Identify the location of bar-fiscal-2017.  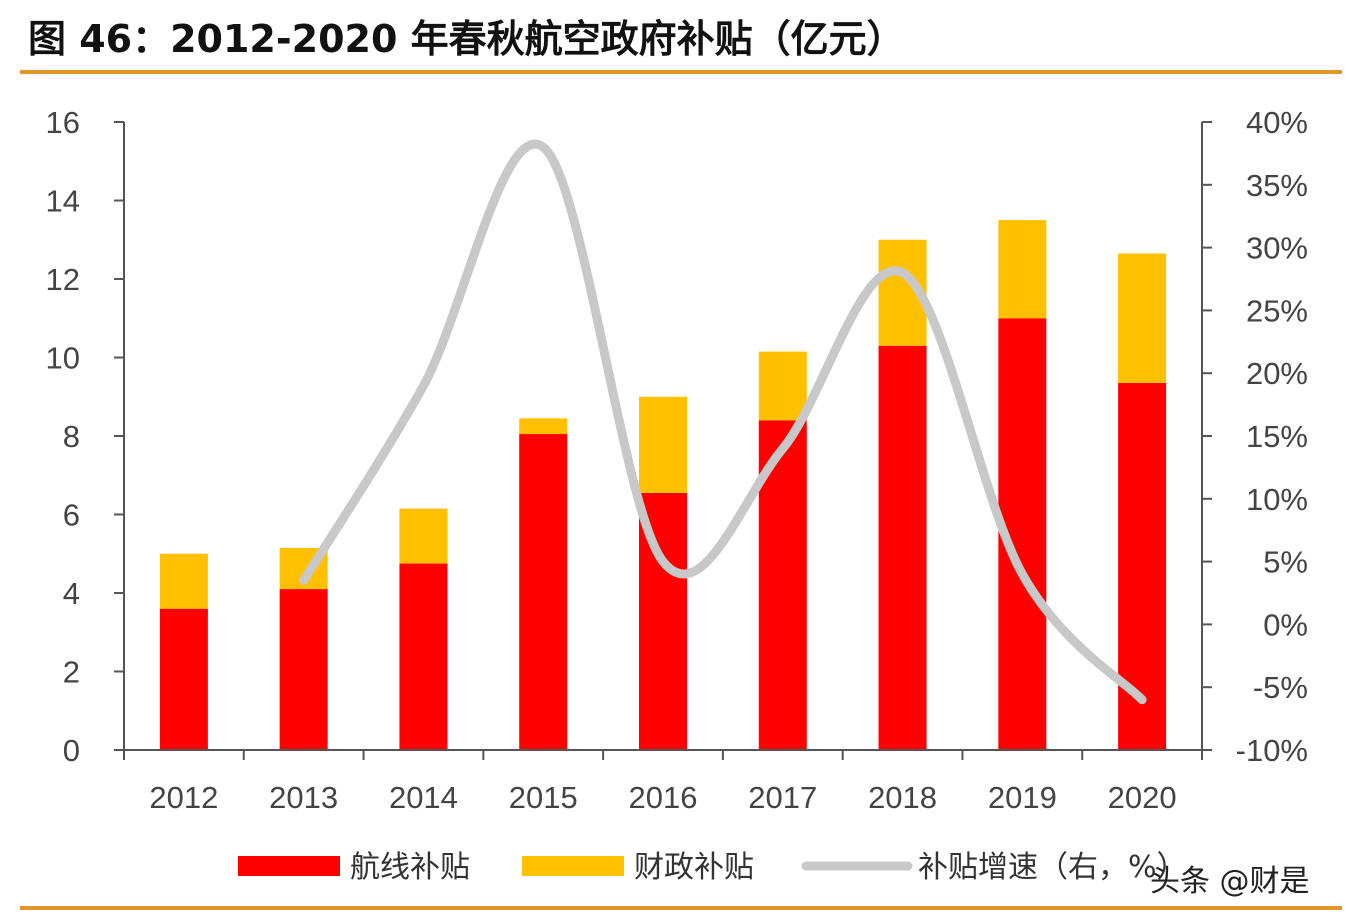
(782, 386).